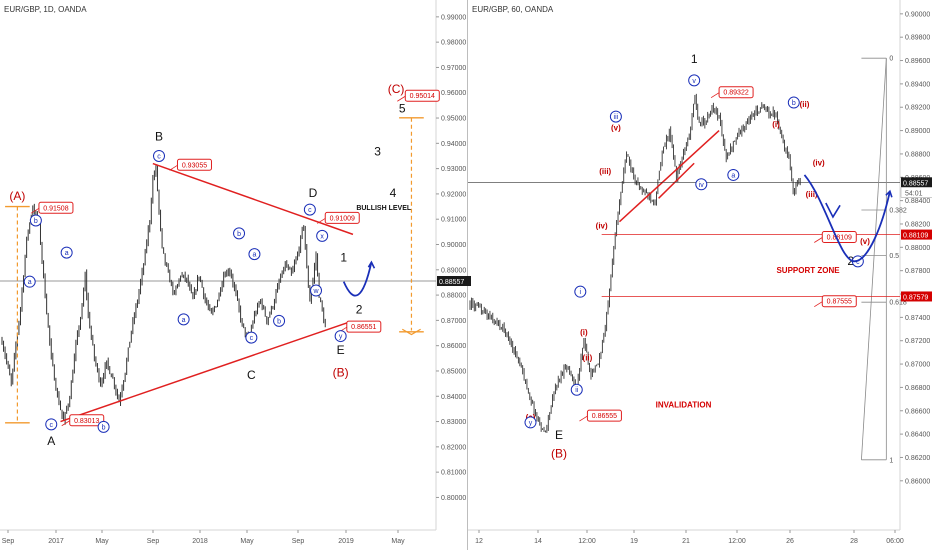  I want to click on fib-ratio-1-4: 1, so click(891, 460).